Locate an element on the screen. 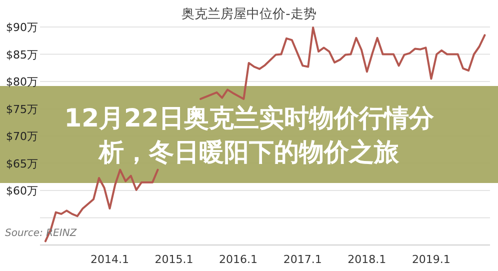  y-tick-label: $60万 is located at coordinates (22, 191).